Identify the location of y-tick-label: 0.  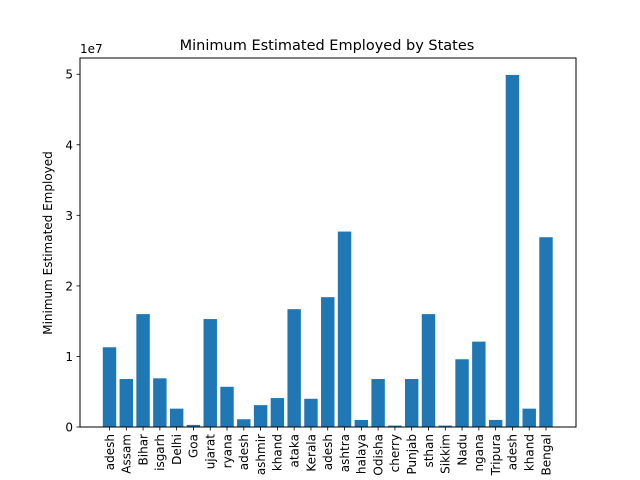
(69, 428).